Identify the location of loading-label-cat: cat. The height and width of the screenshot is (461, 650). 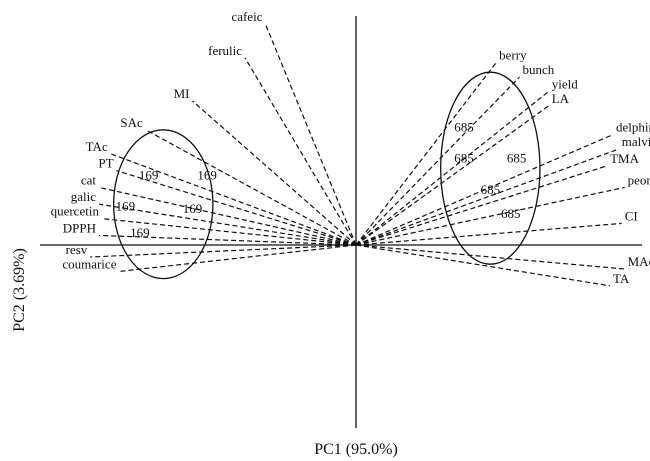
(89, 179).